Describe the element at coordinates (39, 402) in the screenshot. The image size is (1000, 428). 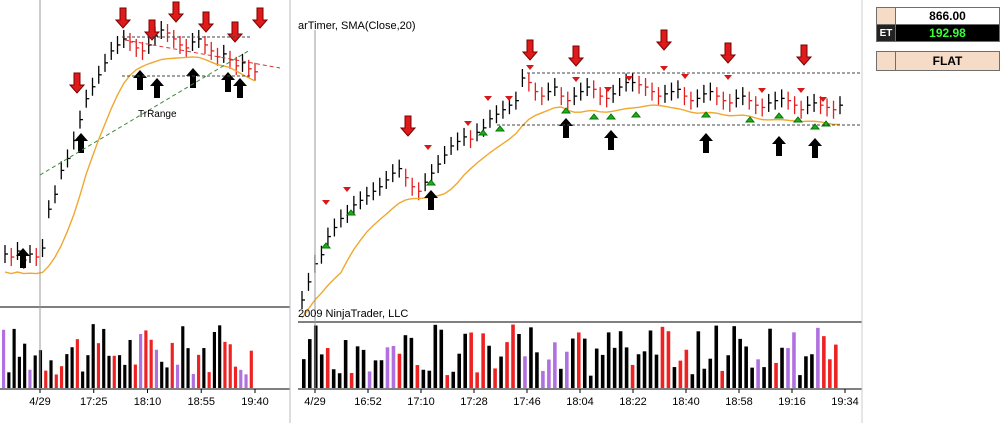
I see `left-tick-label: 4/29` at that location.